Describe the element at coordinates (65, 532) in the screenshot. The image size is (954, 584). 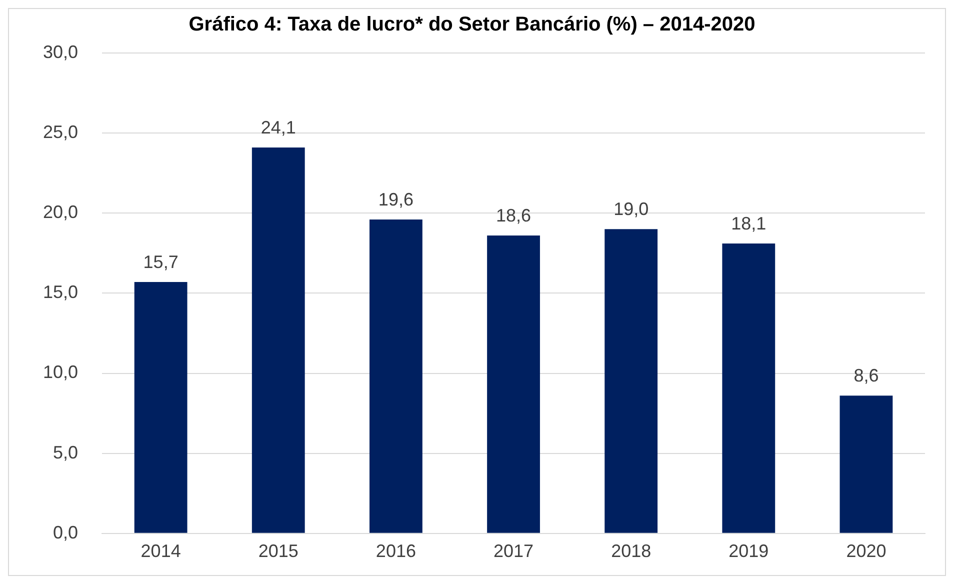
I see `y-tick-label: 0,0` at that location.